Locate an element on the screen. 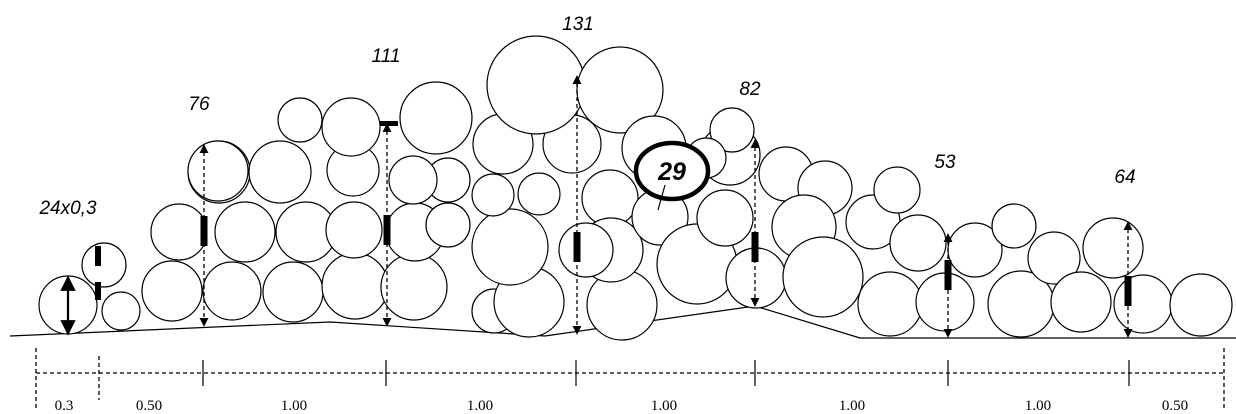  stack-label-7: 64 is located at coordinates (1124, 177).